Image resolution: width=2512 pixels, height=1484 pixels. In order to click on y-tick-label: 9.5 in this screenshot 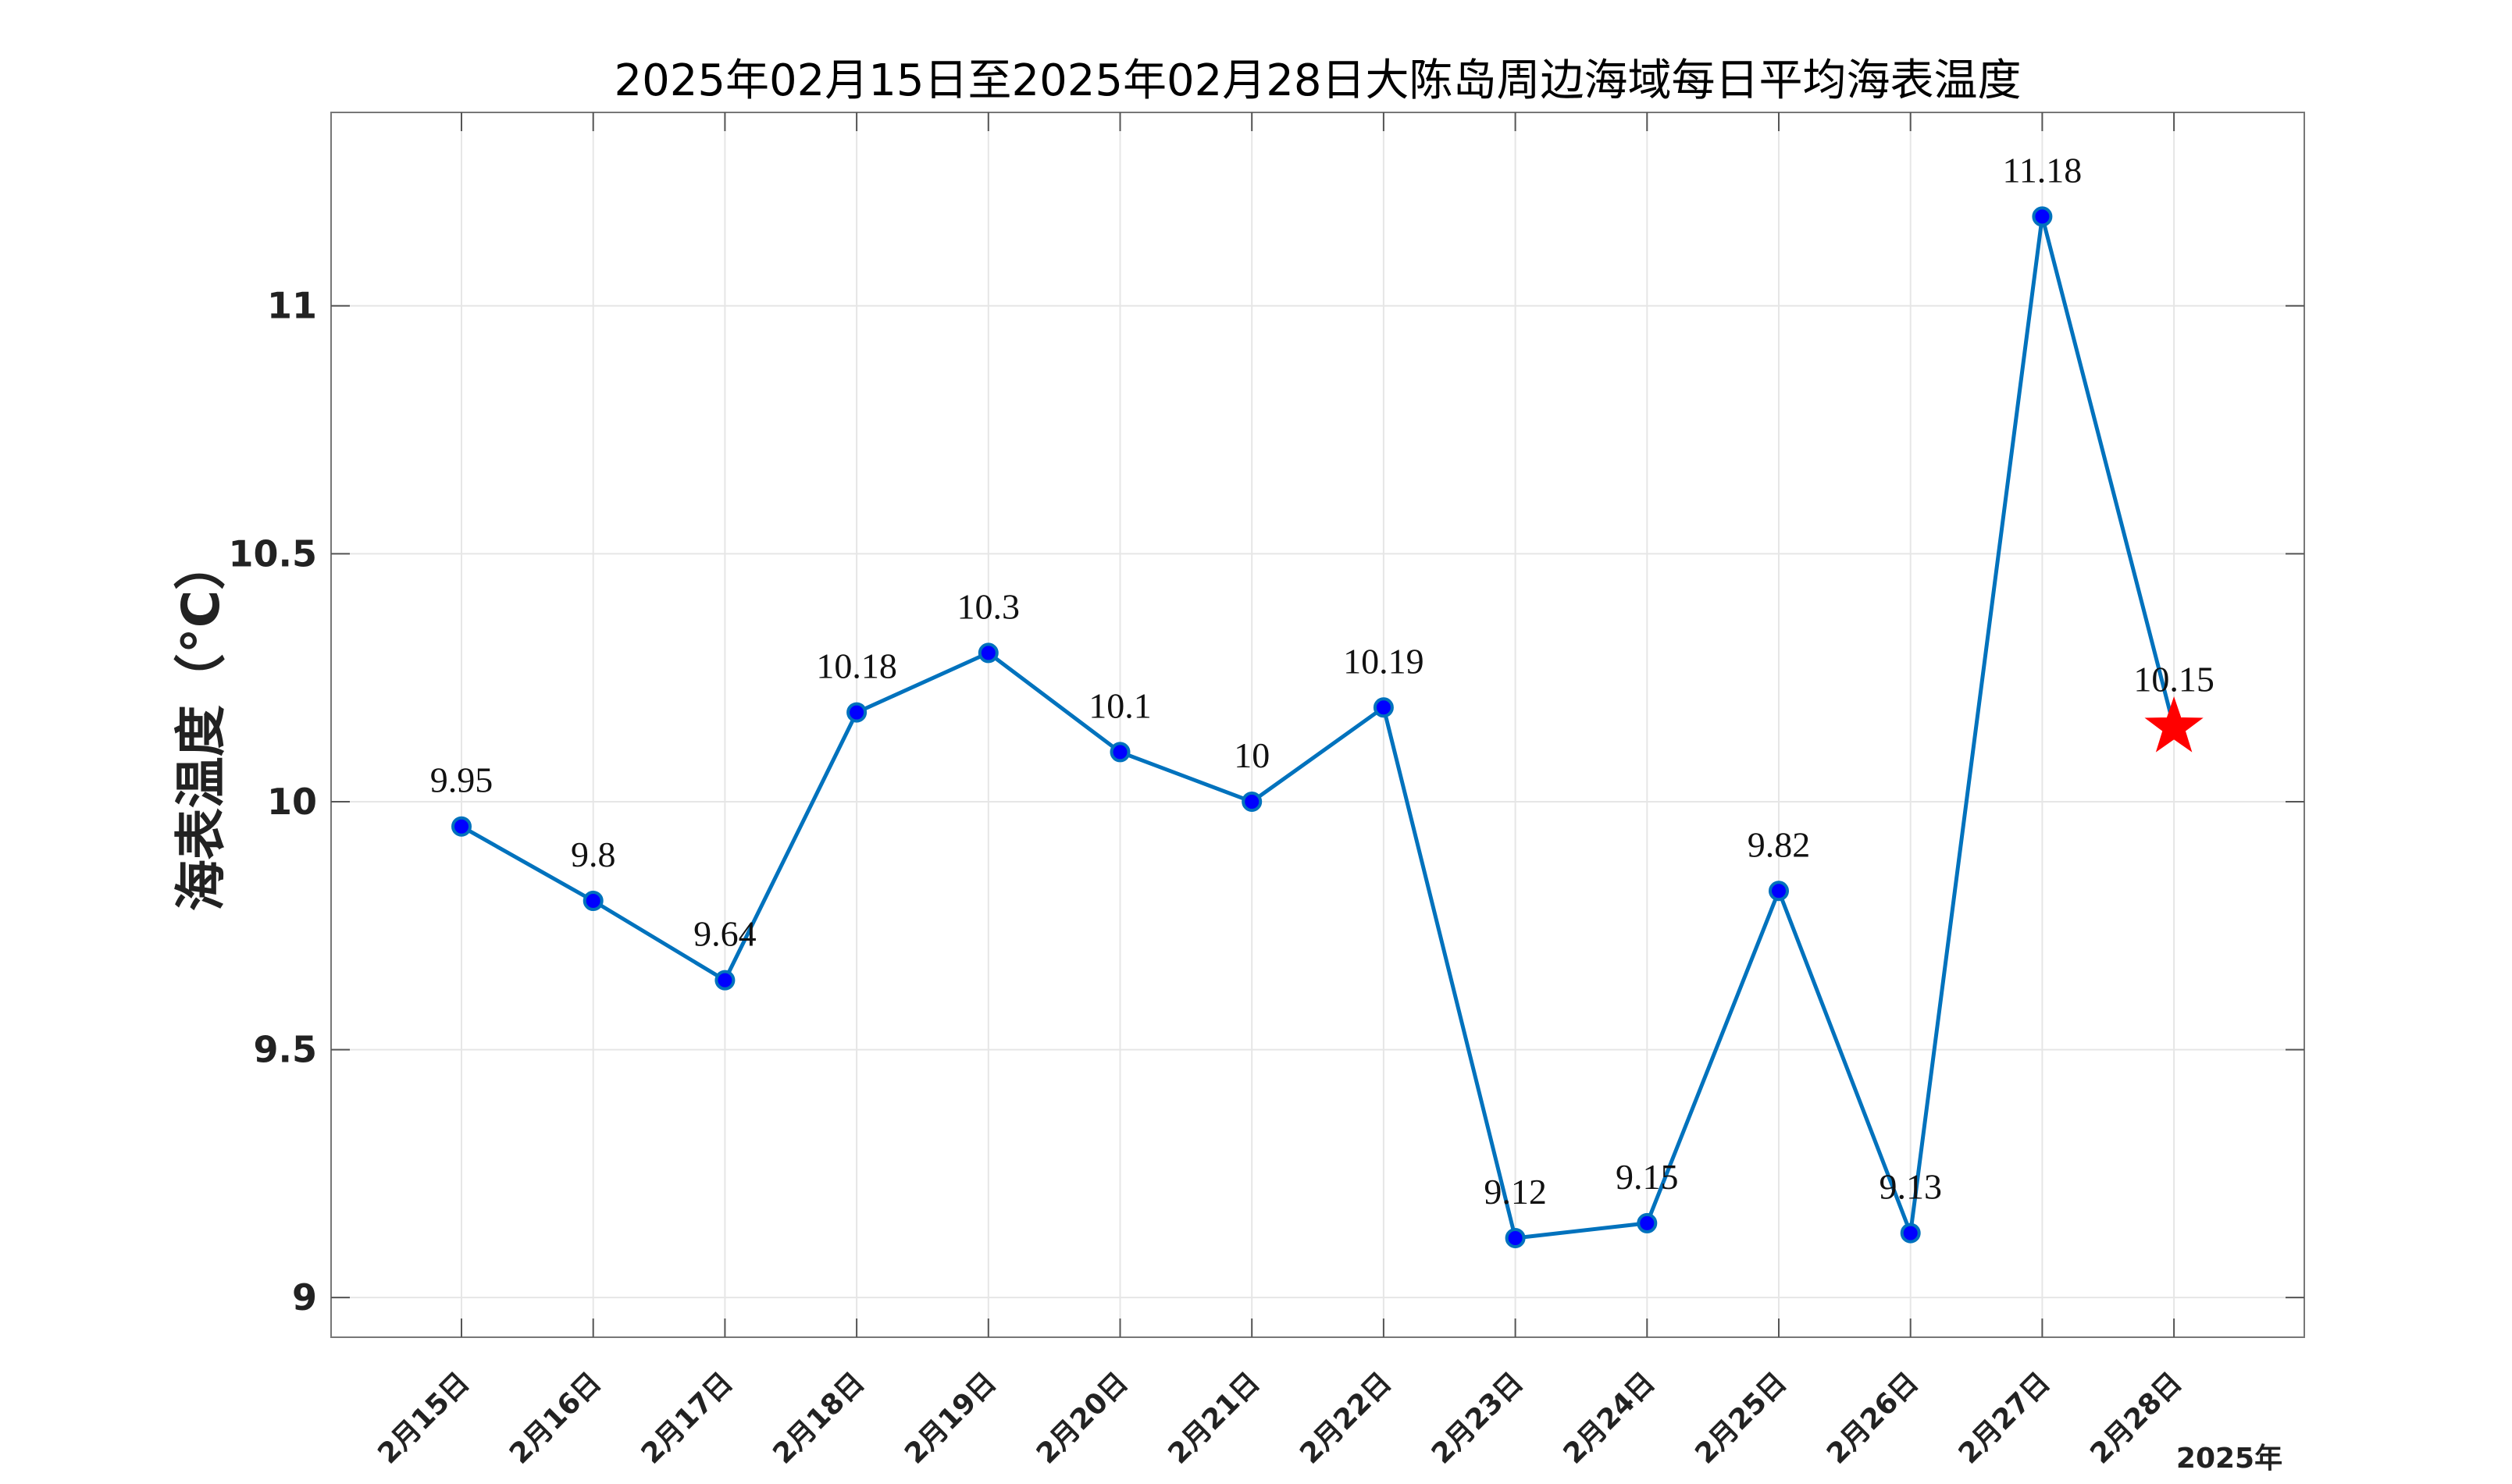, I will do `click(286, 1050)`.